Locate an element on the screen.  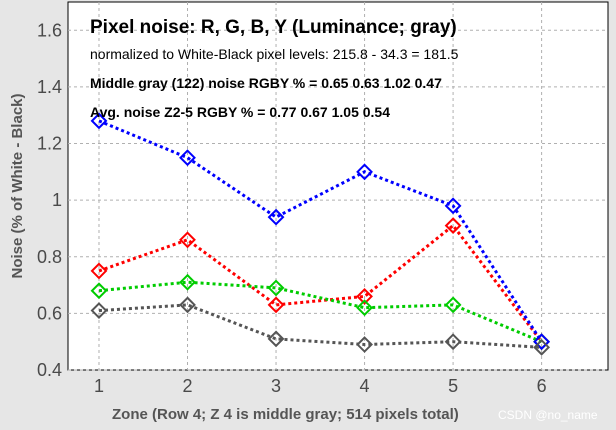
y-tick-label: 1.2 is located at coordinates (49, 144).